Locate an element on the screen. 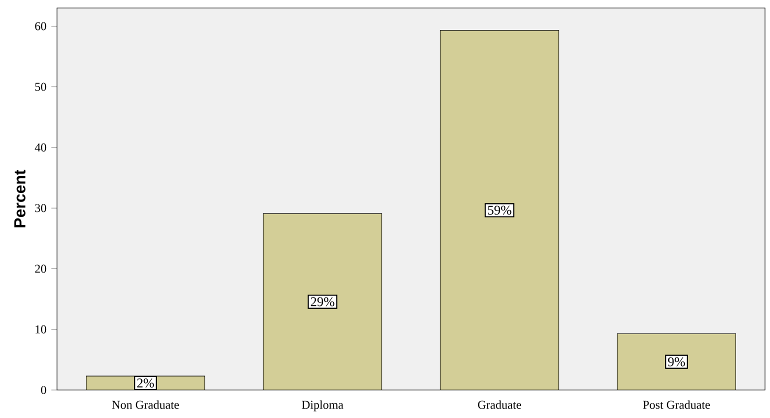 This screenshot has width=770, height=418. y-tick-label: 50 is located at coordinates (40, 86).